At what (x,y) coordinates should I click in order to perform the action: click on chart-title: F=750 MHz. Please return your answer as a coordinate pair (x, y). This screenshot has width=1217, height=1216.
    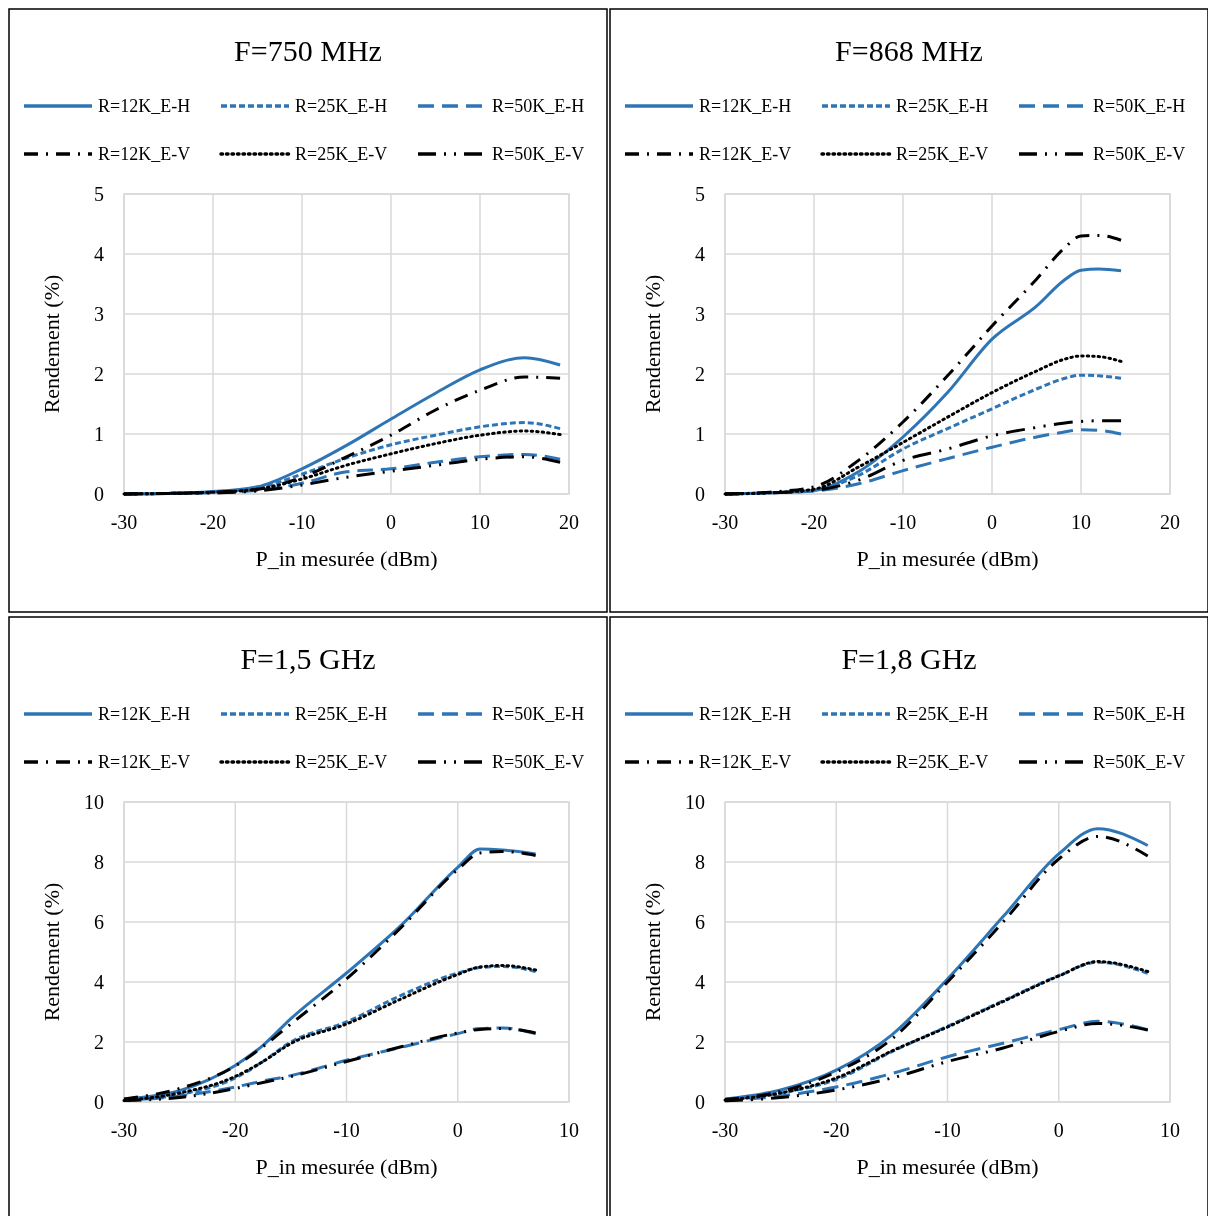
    Looking at the image, I should click on (308, 50).